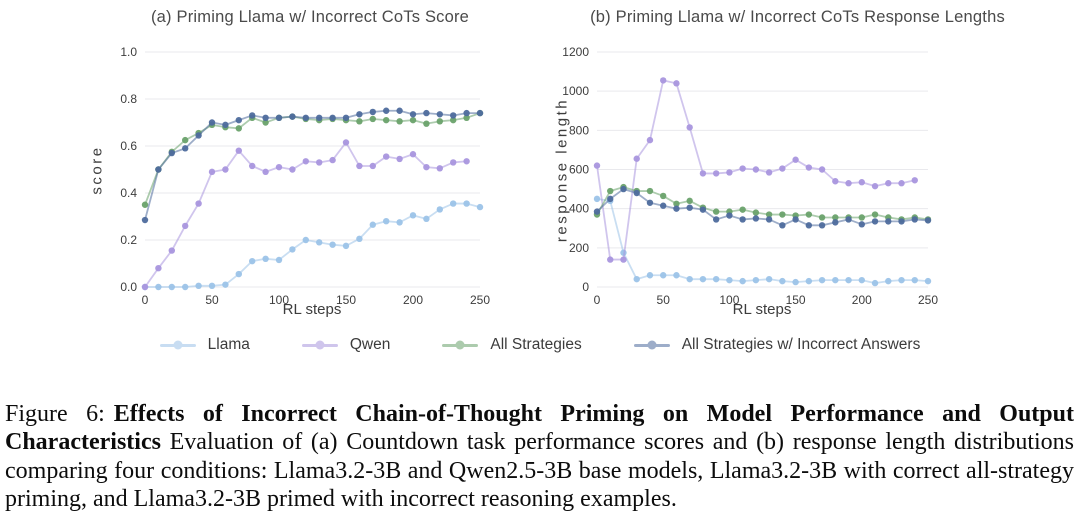 This screenshot has width=1080, height=532. Describe the element at coordinates (228, 344) in the screenshot. I see `legend-item-label: Llama` at that location.